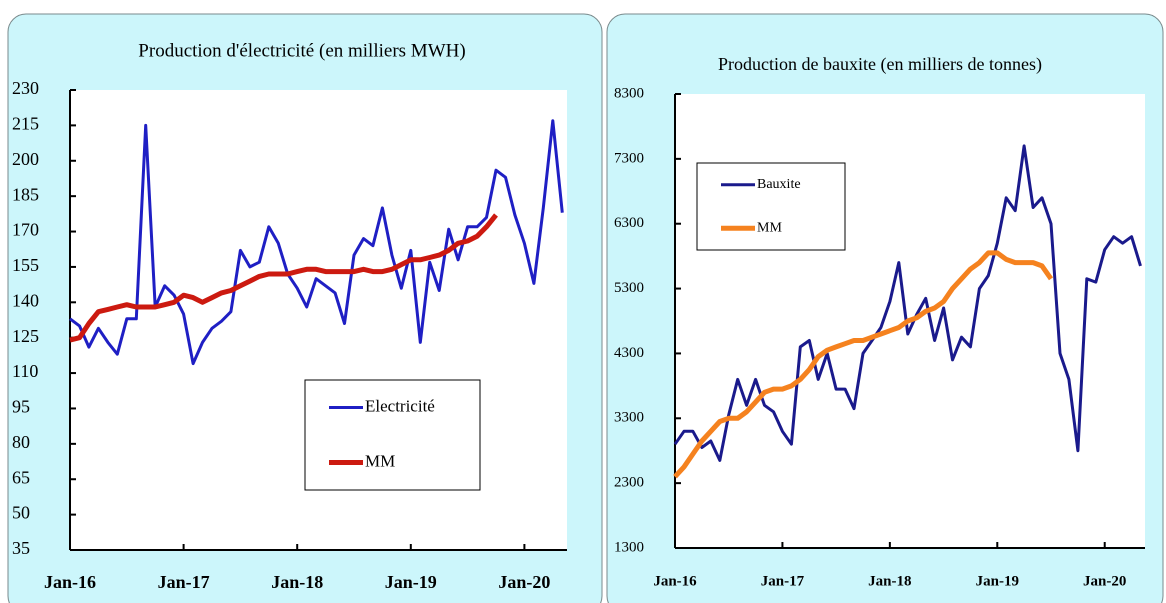 Image resolution: width=1166 pixels, height=603 pixels. What do you see at coordinates (629, 288) in the screenshot?
I see `y-tick-label: 5300` at bounding box center [629, 288].